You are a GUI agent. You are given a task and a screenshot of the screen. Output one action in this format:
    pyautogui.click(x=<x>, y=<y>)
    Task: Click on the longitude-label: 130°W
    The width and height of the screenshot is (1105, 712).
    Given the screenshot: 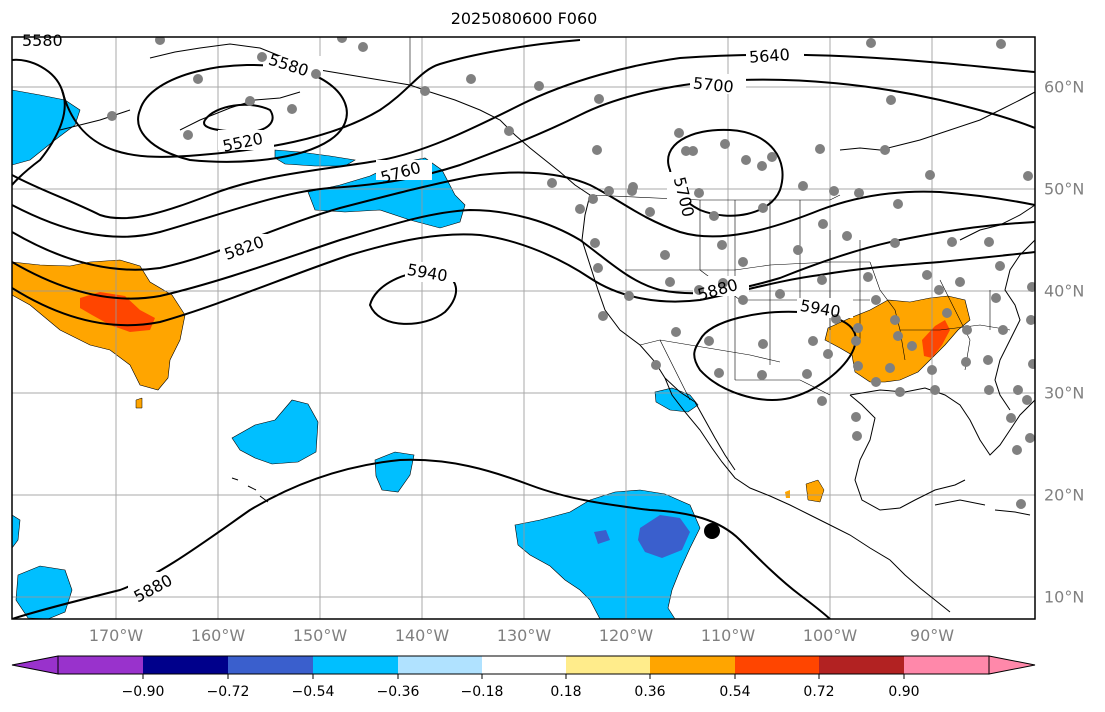 What is the action you would take?
    pyautogui.click(x=524, y=635)
    